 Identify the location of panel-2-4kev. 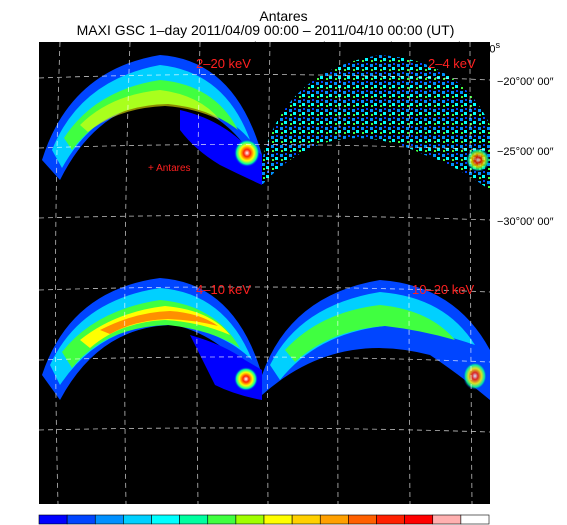
(376, 122).